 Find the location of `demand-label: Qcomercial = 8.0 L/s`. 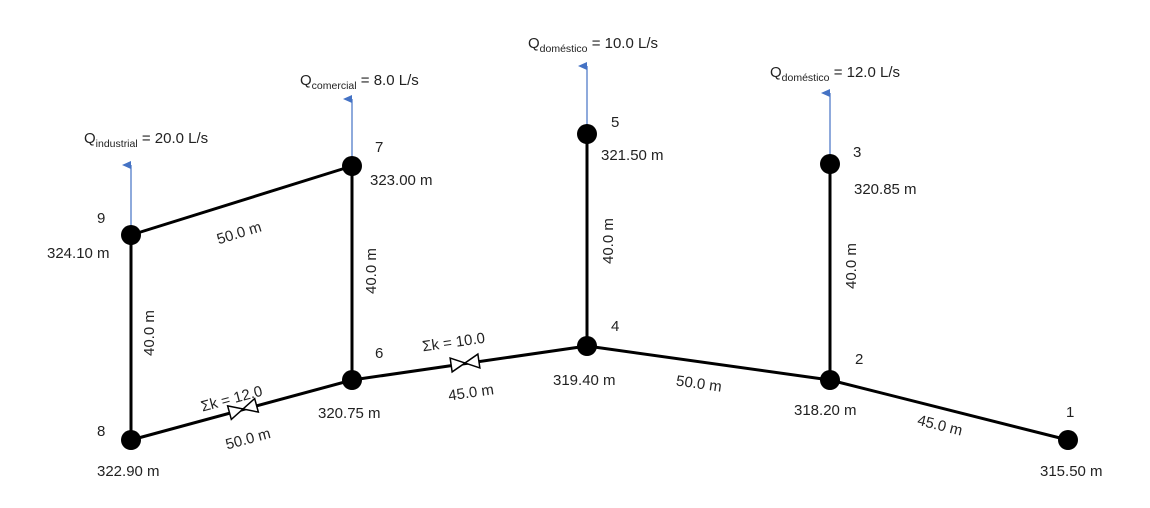

demand-label: Qcomercial = 8.0 L/s is located at coordinates (359, 82).